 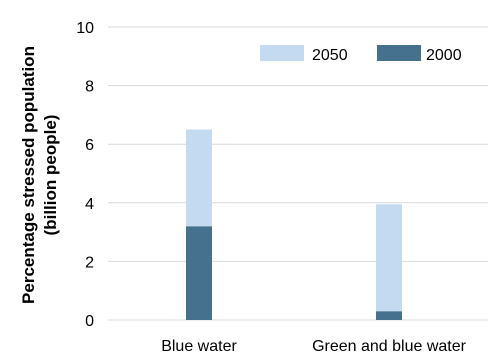 I want to click on y-tick-label: 10, so click(x=85, y=28).